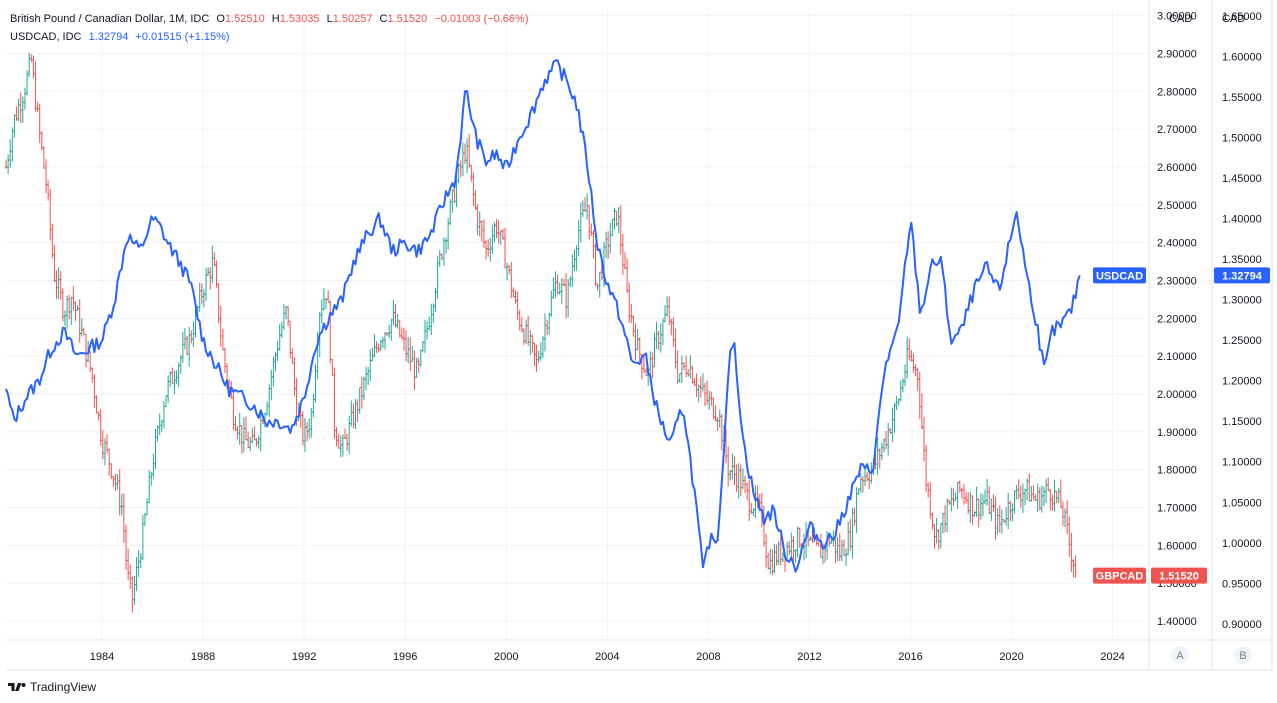 The image size is (1277, 703). Describe the element at coordinates (1177, 622) in the screenshot. I see `axis-a-tick-label: 1.40000` at that location.